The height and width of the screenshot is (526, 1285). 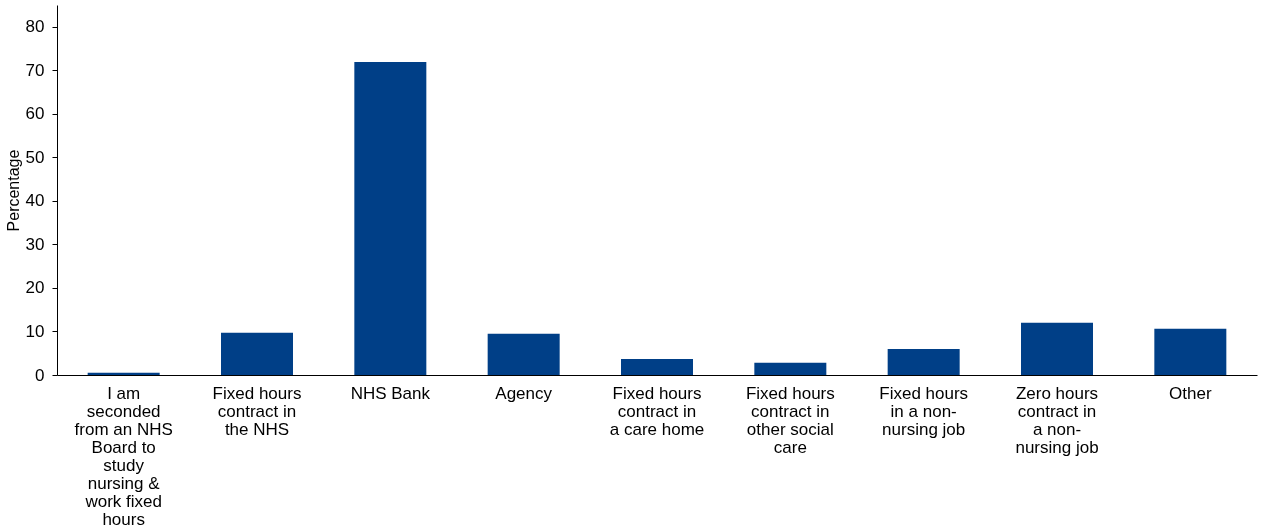 What do you see at coordinates (35, 244) in the screenshot?
I see `y-tick-label: 30` at bounding box center [35, 244].